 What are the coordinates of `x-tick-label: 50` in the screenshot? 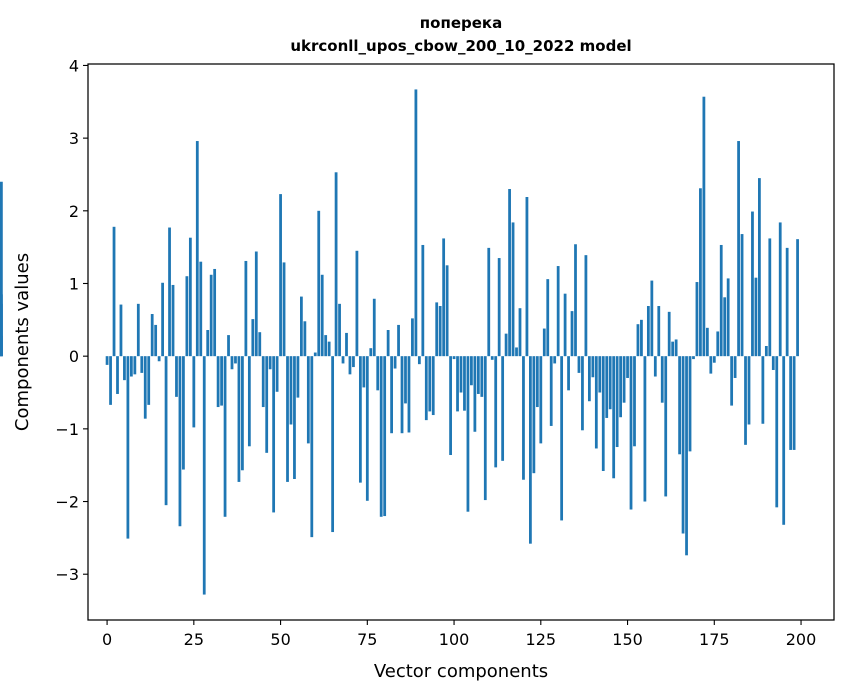 It's located at (280, 639).